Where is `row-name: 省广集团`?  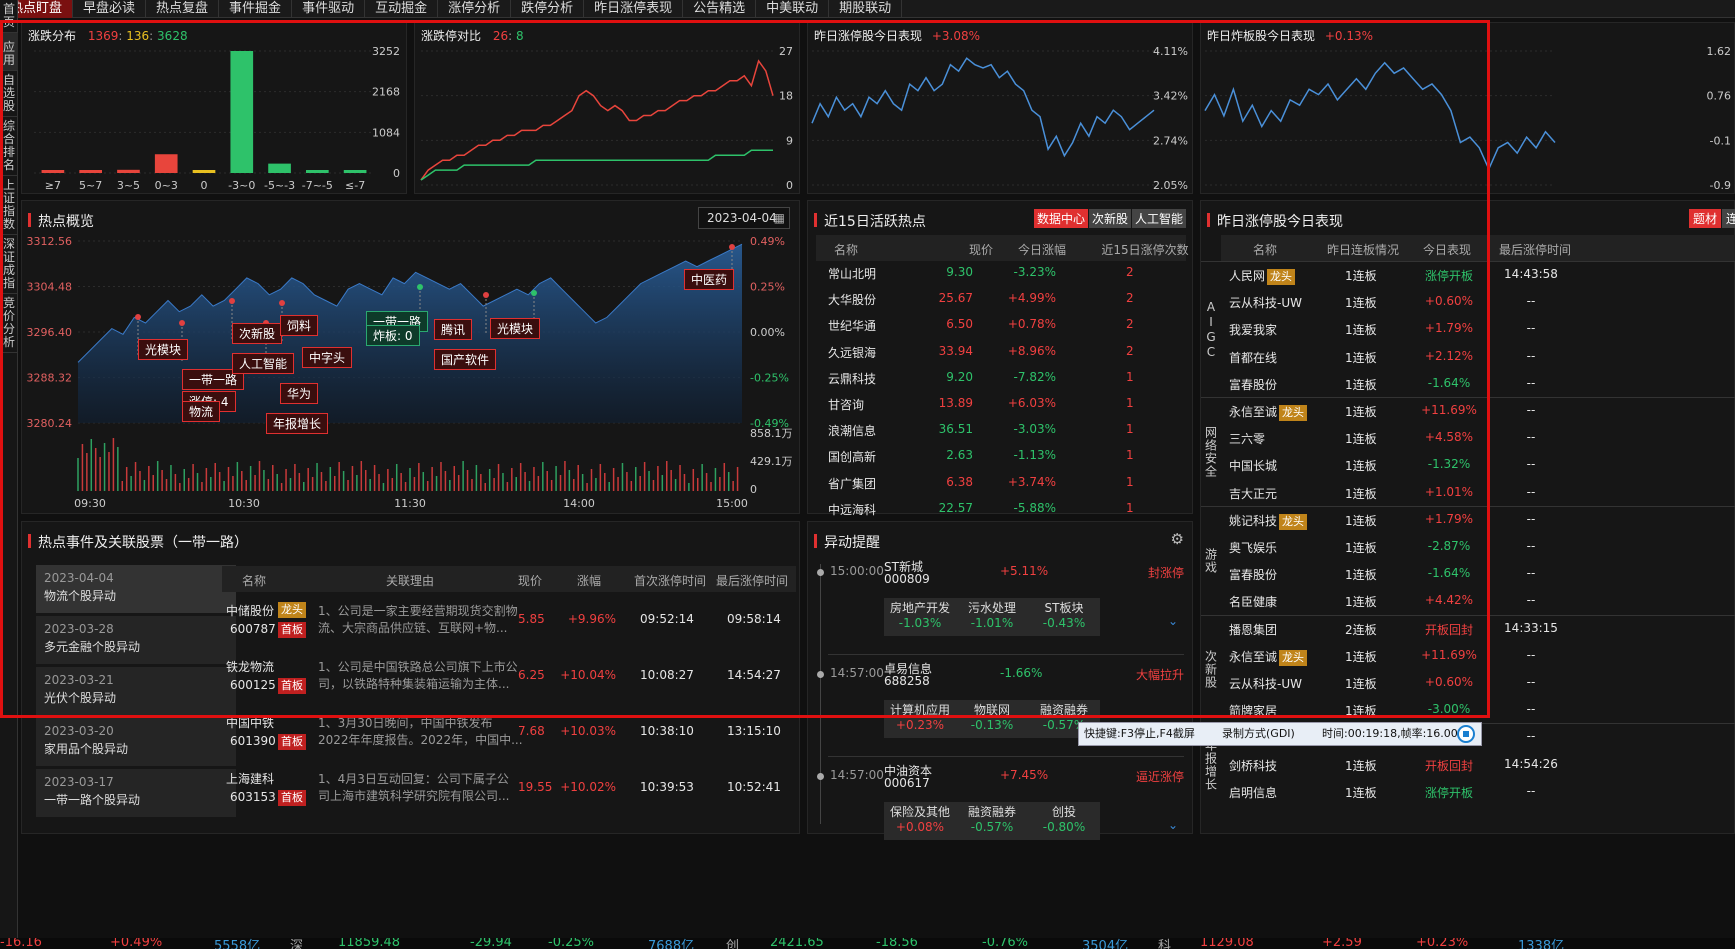 row-name: 省广集团 is located at coordinates (852, 483).